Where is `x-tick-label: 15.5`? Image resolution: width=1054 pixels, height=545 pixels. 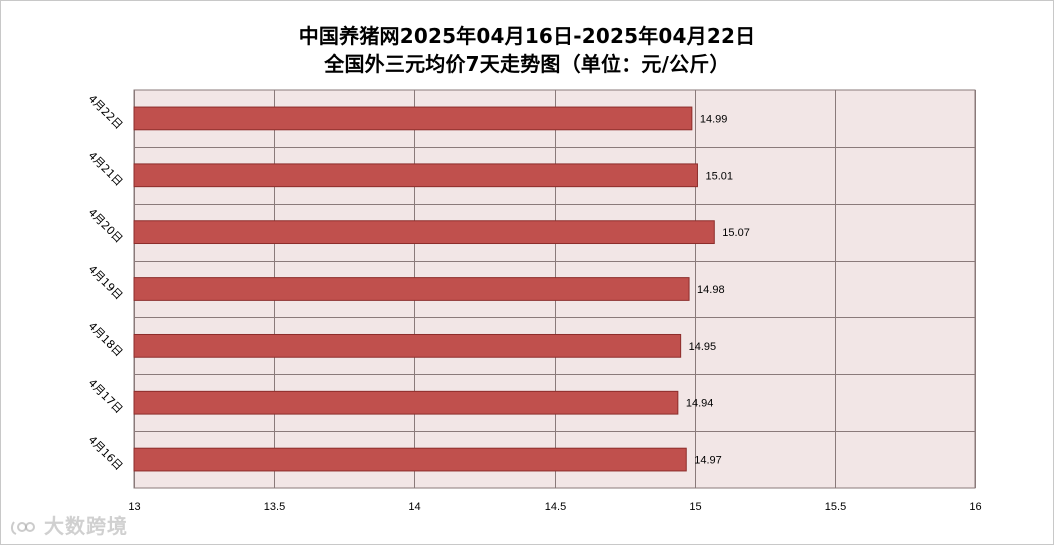 x-tick-label: 15.5 is located at coordinates (835, 507).